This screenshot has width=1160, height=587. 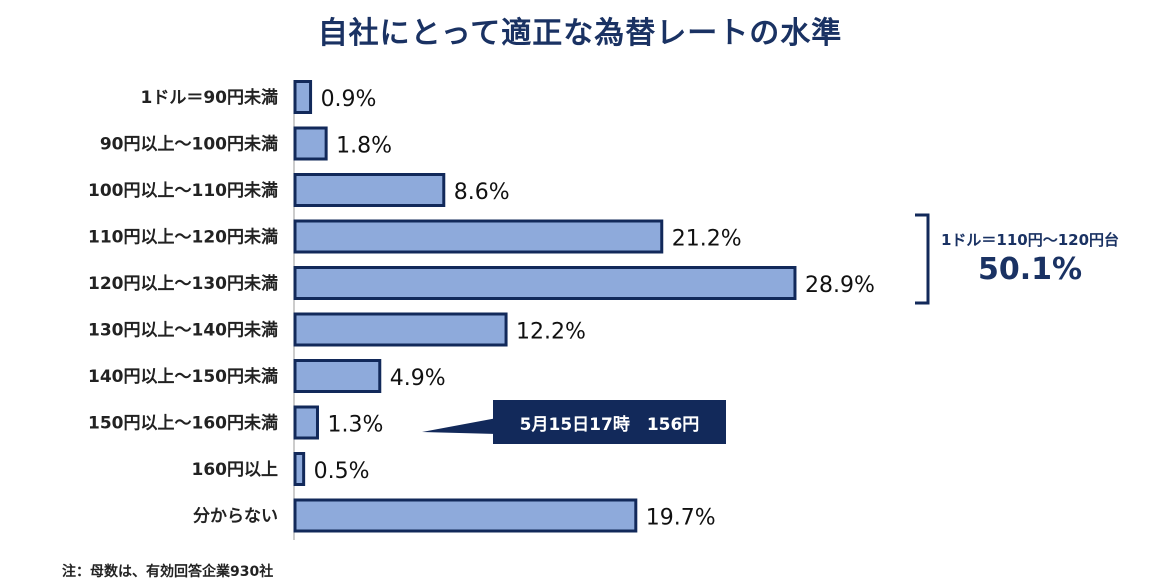 I want to click on value-label: 8.6%, so click(x=482, y=192).